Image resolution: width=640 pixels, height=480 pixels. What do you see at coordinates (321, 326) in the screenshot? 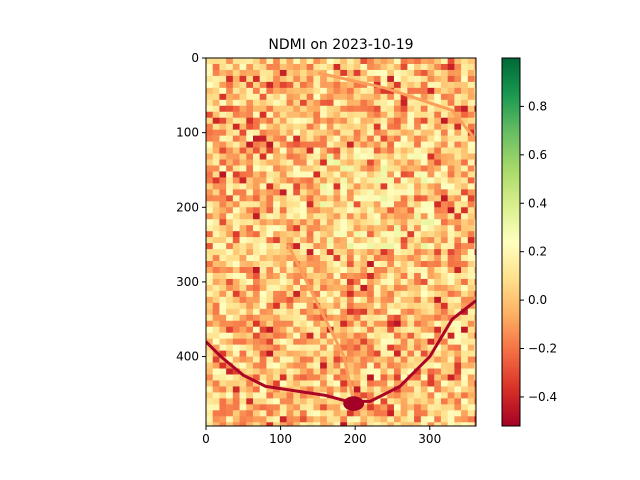
I see `road-feature` at bounding box center [321, 326].